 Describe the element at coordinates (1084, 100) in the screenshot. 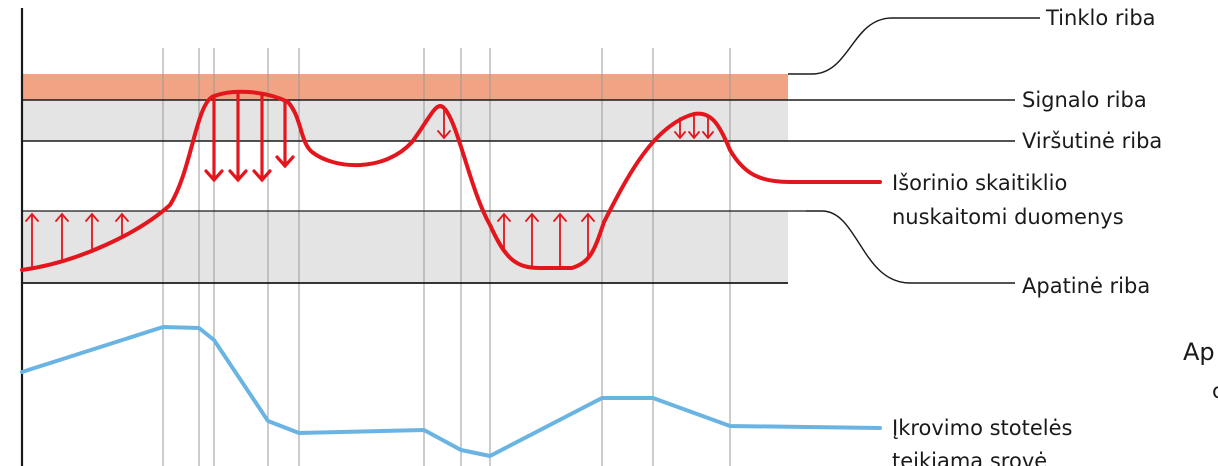

I see `signal-limit-label: Signalo riba` at that location.